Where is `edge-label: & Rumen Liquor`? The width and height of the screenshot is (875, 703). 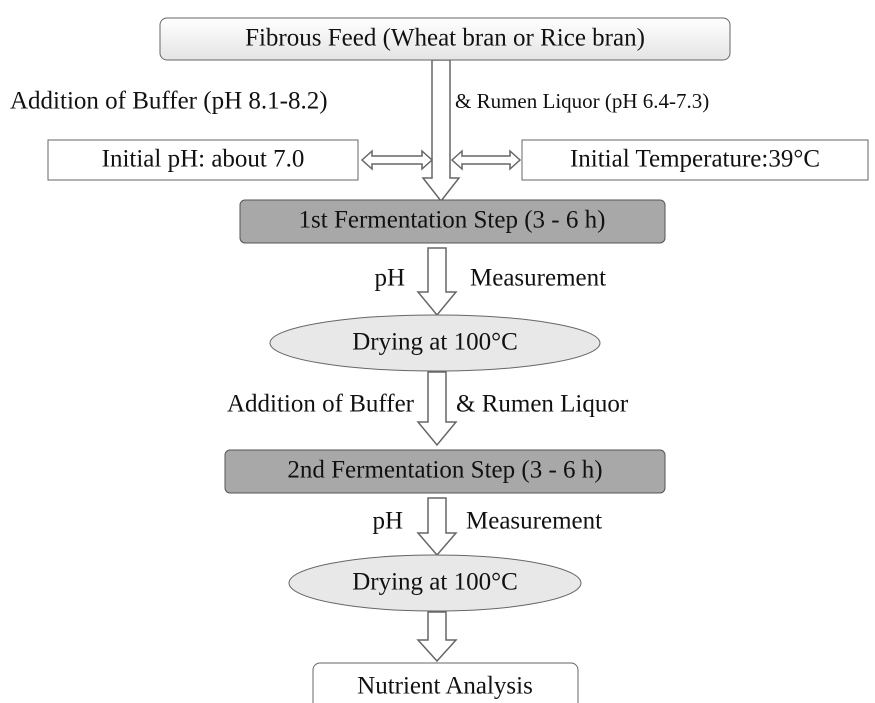 edge-label: & Rumen Liquor is located at coordinates (542, 404).